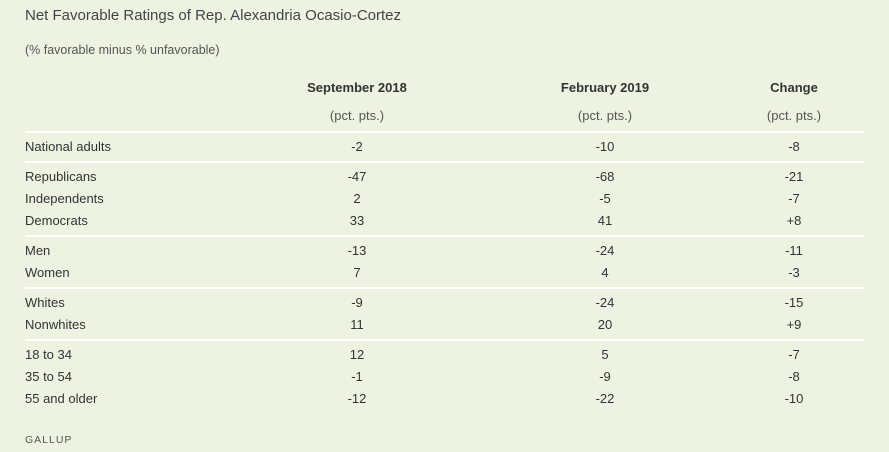  What do you see at coordinates (605, 272) in the screenshot?
I see `table-cell: 4` at bounding box center [605, 272].